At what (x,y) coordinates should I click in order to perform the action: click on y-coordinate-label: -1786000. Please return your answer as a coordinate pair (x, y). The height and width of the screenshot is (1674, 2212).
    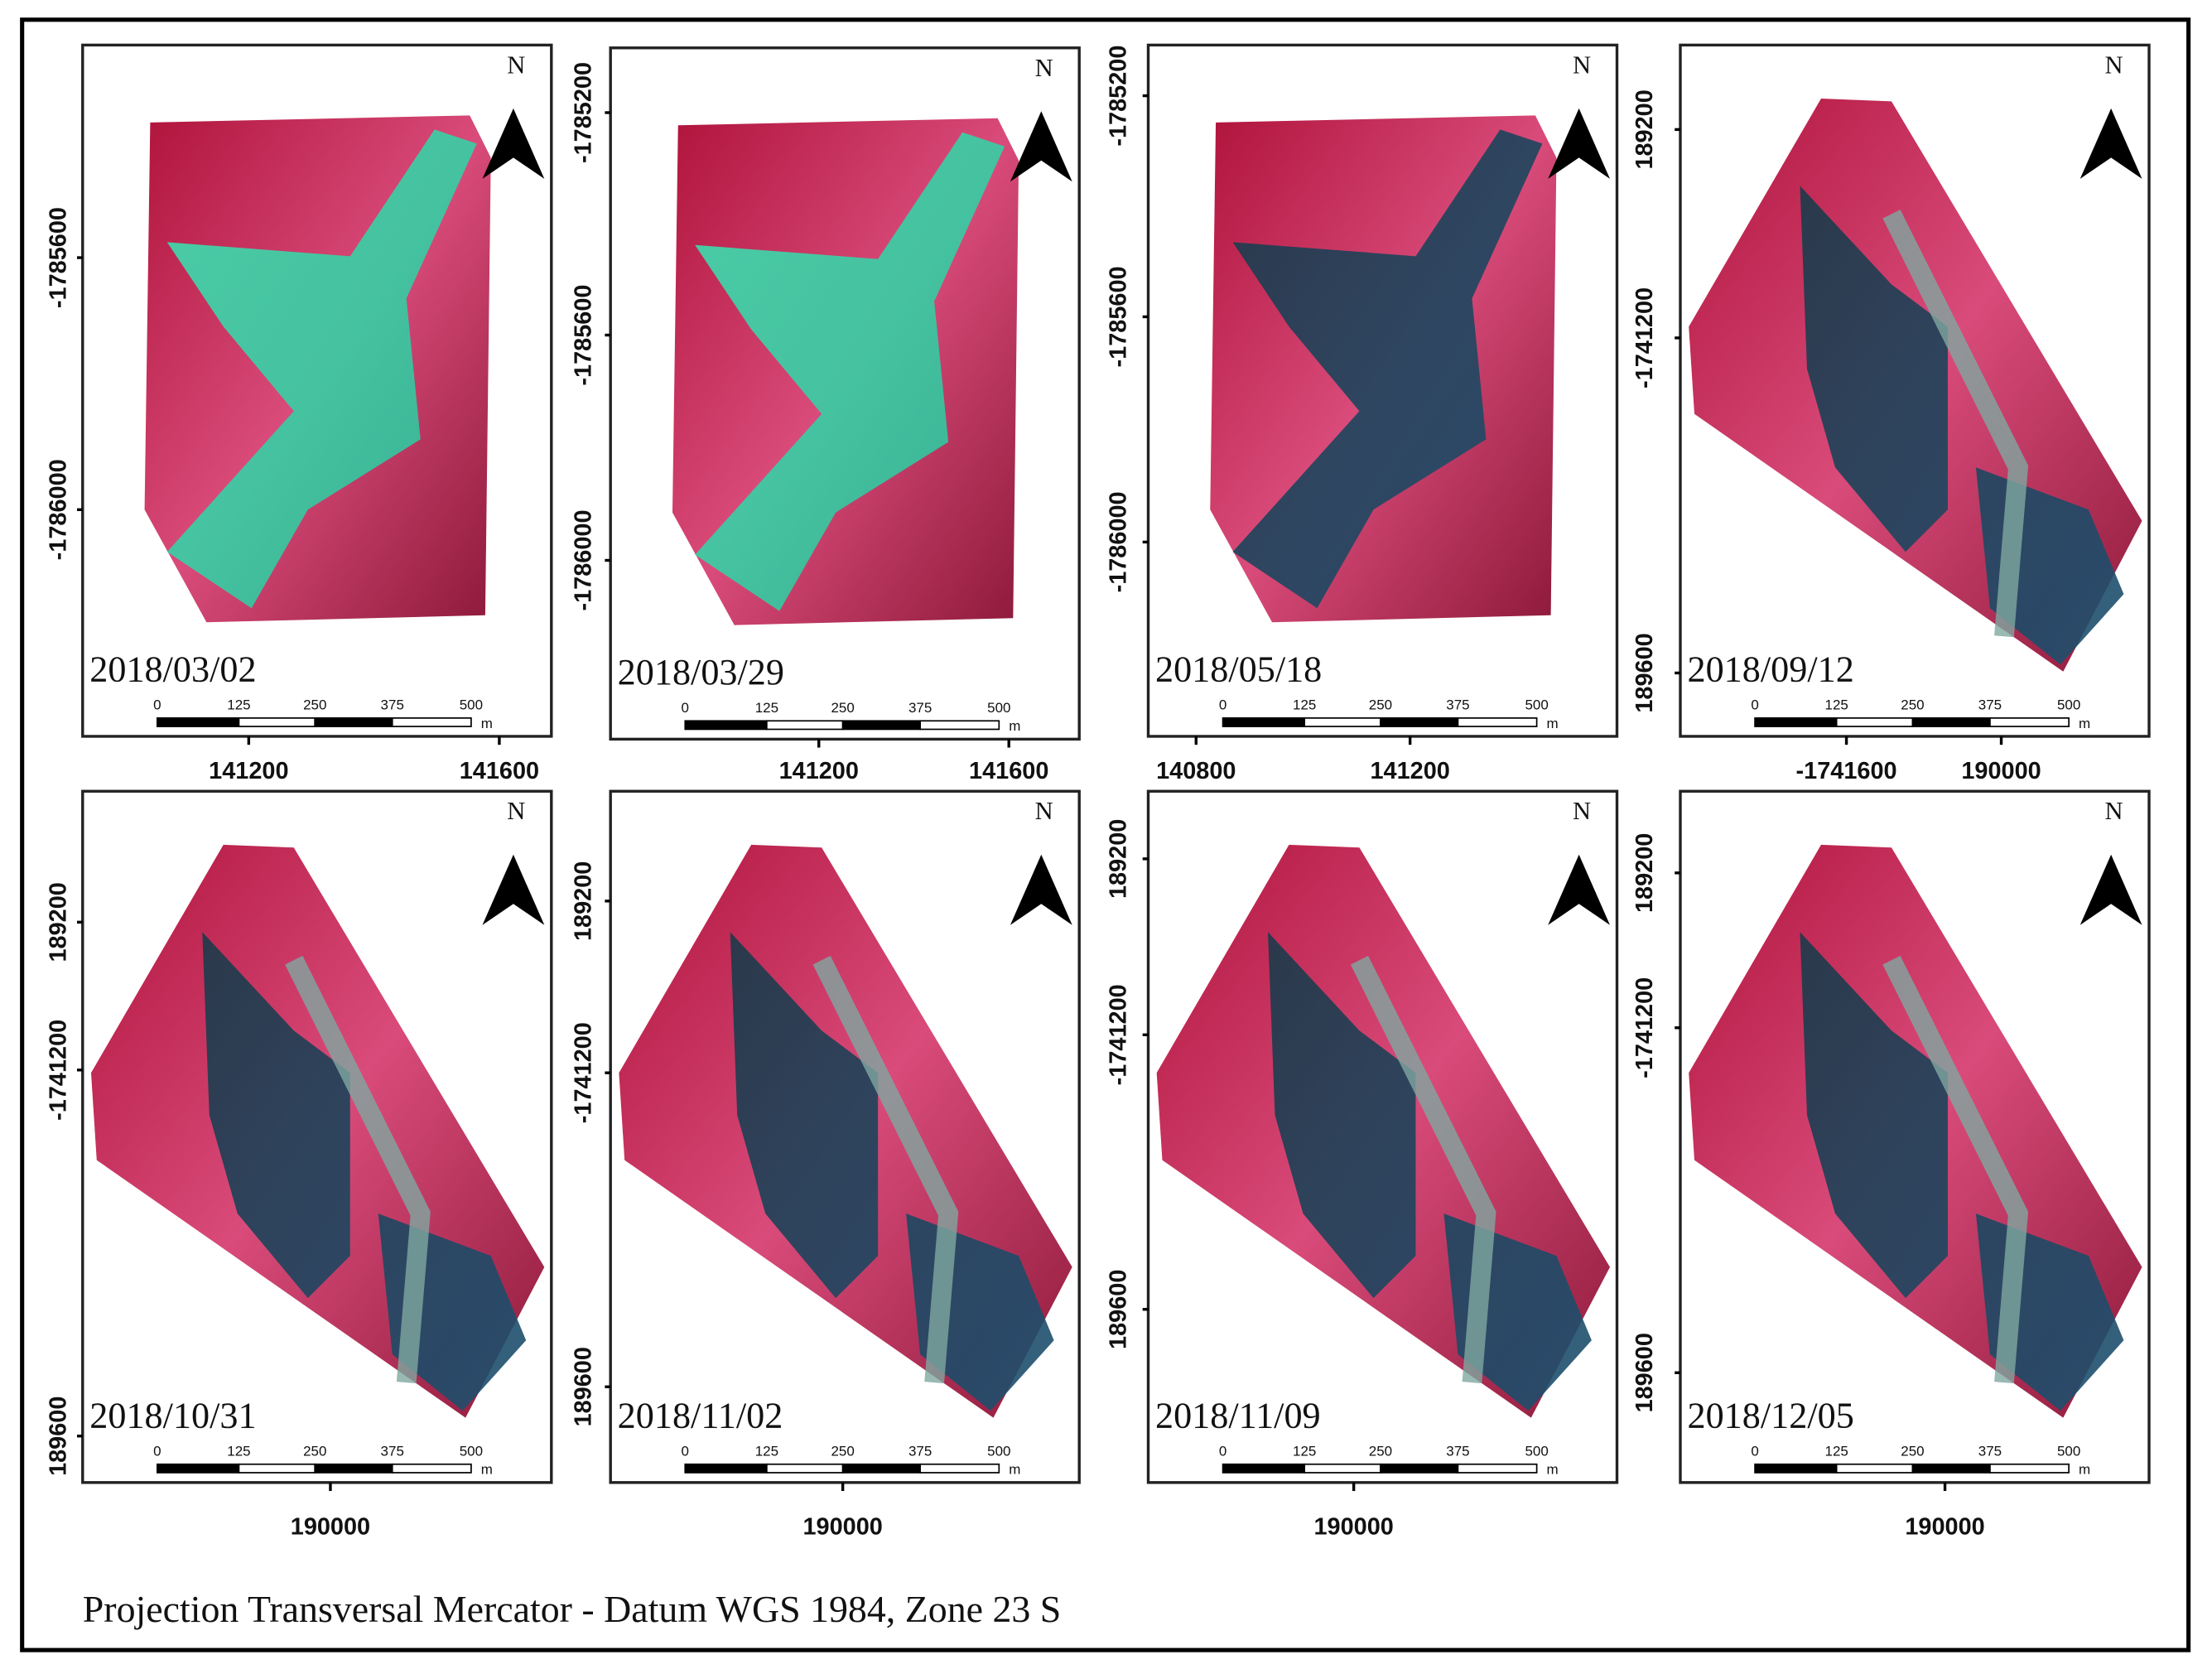
    Looking at the image, I should click on (583, 559).